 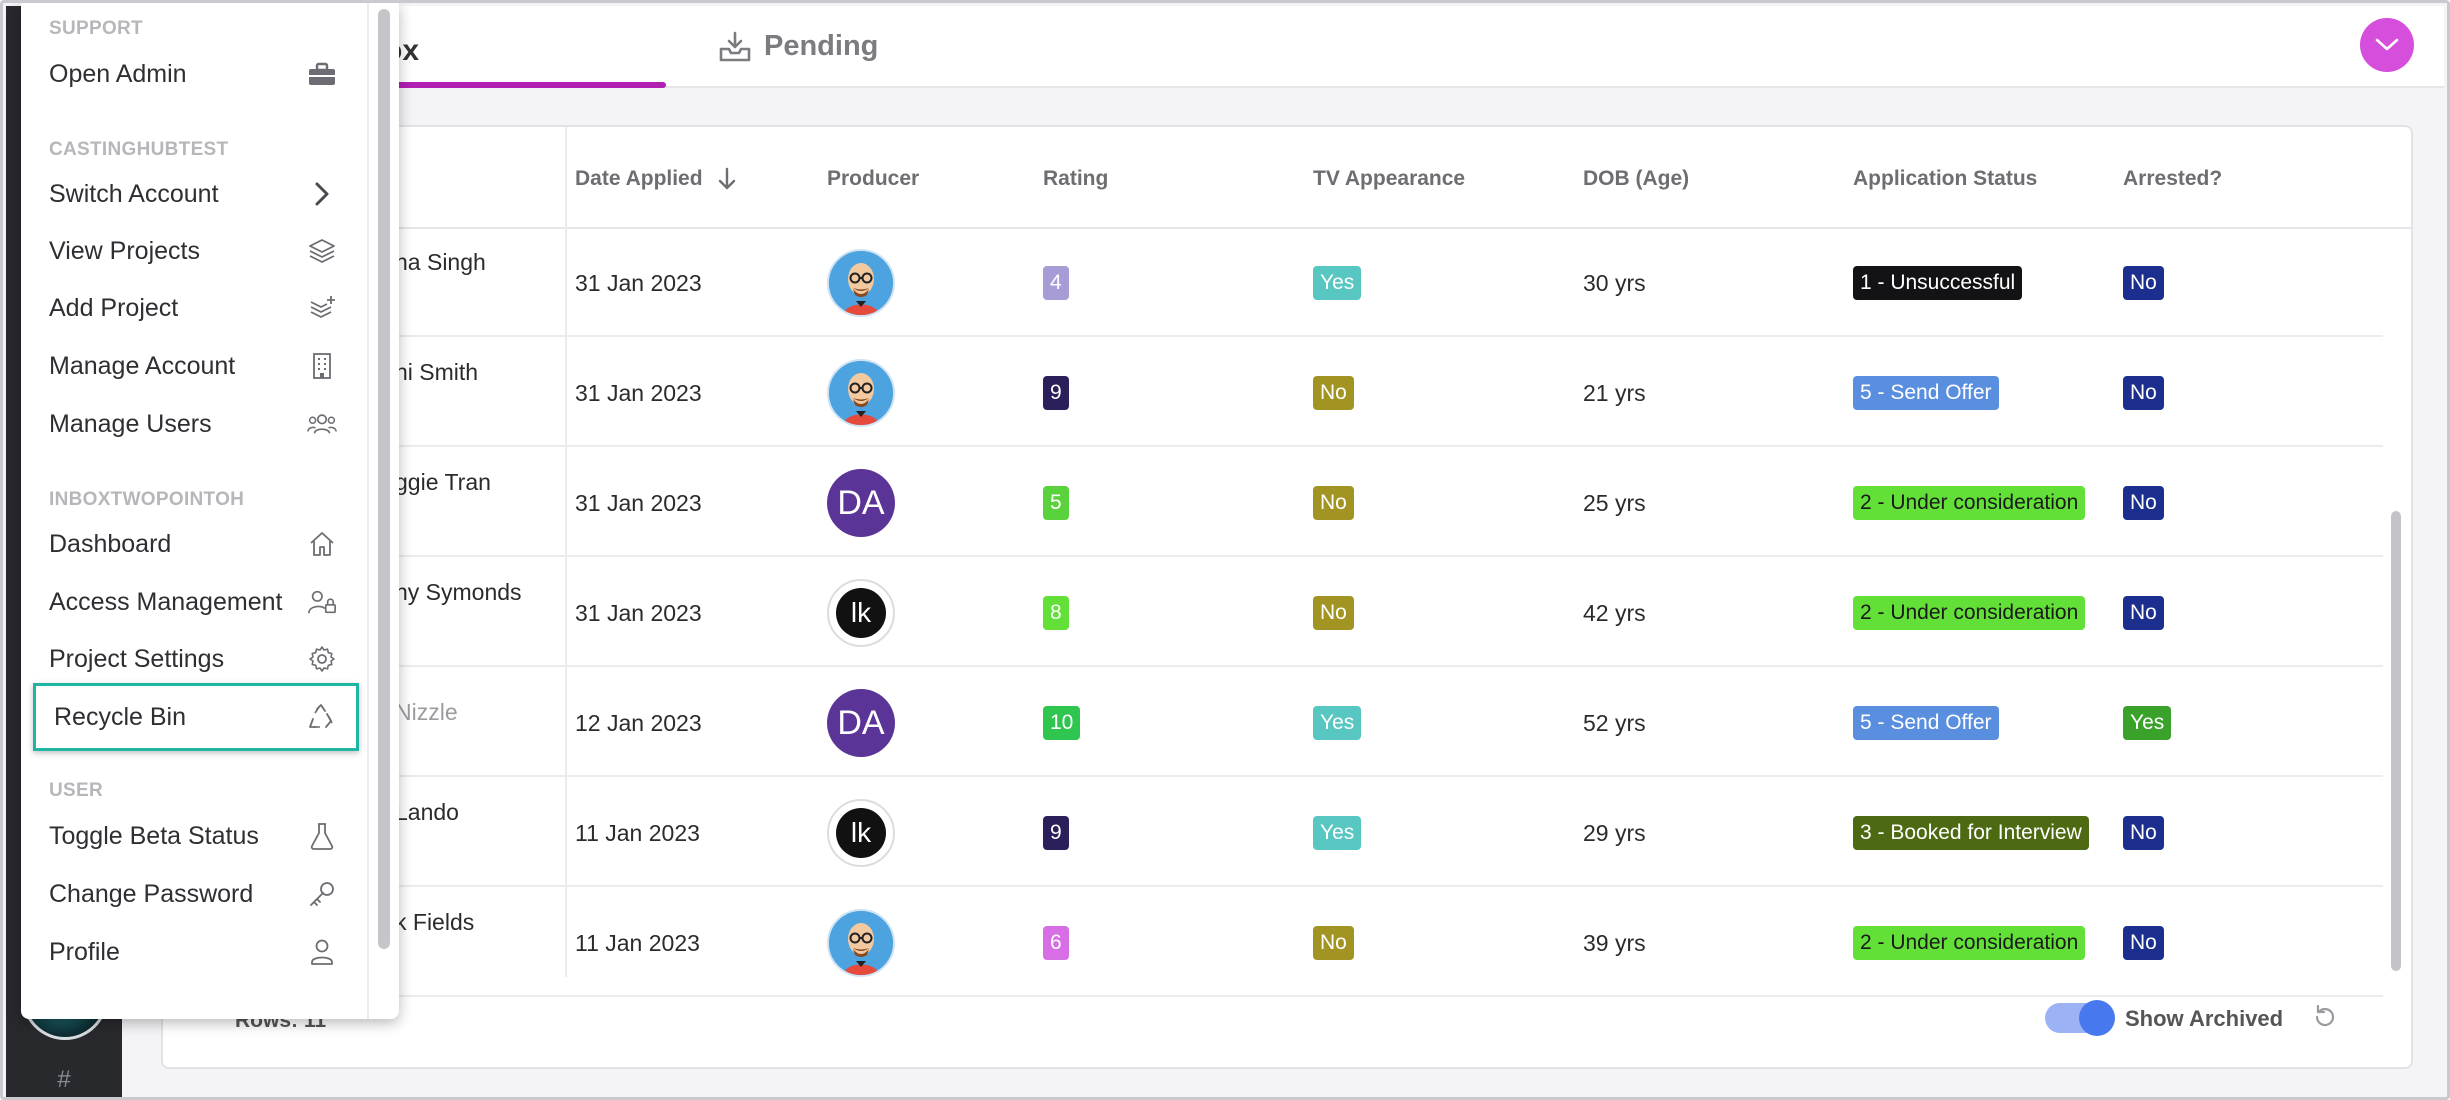 What do you see at coordinates (114, 307) in the screenshot?
I see `menu-item-label: Add Project` at bounding box center [114, 307].